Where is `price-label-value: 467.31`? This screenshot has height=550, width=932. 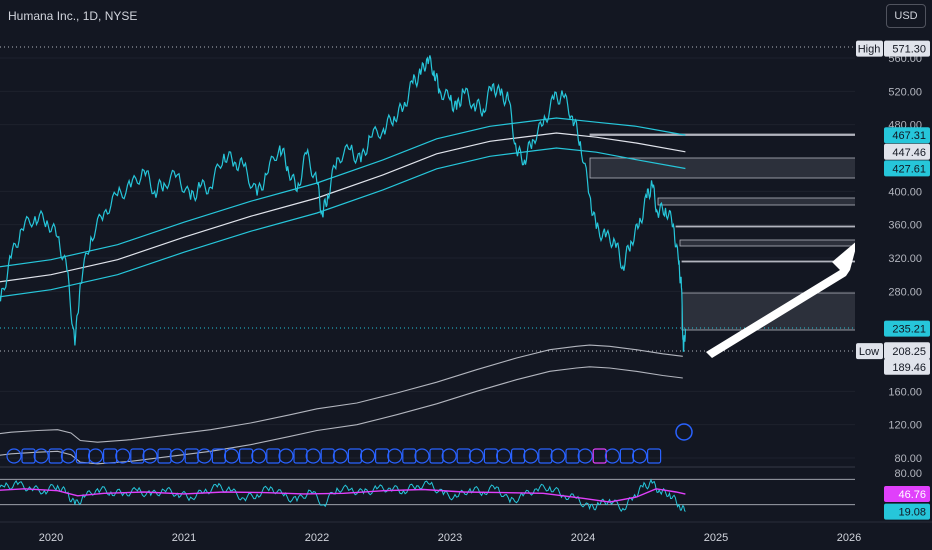
price-label-value: 467.31 is located at coordinates (909, 136).